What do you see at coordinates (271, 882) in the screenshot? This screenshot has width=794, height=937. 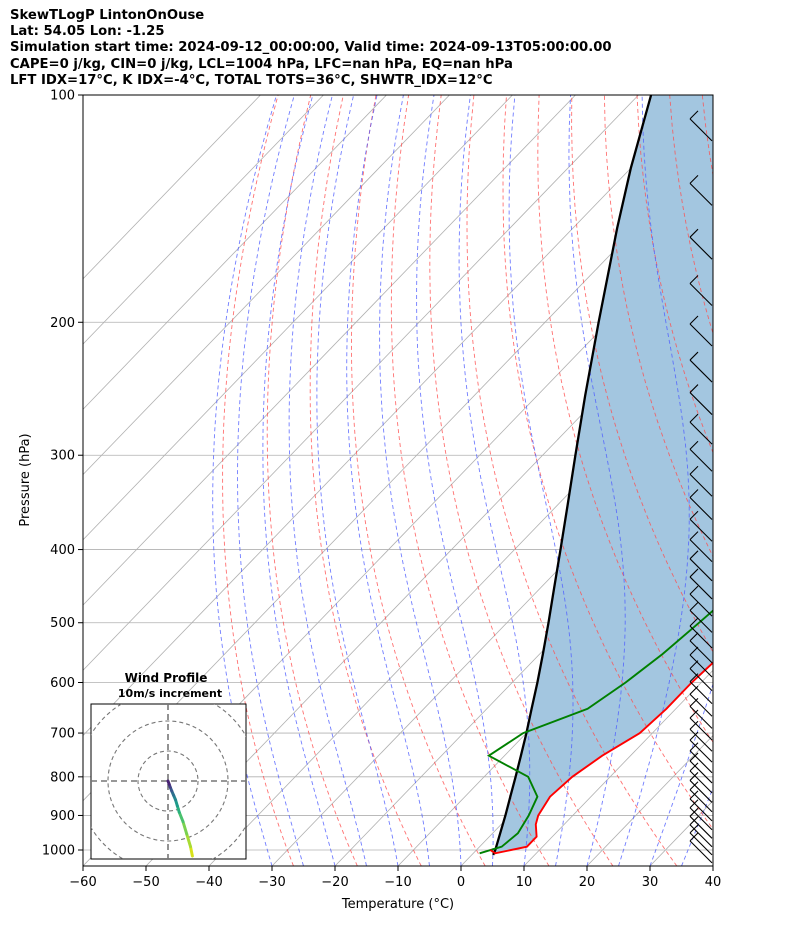 I see `x-tick-label: −30` at bounding box center [271, 882].